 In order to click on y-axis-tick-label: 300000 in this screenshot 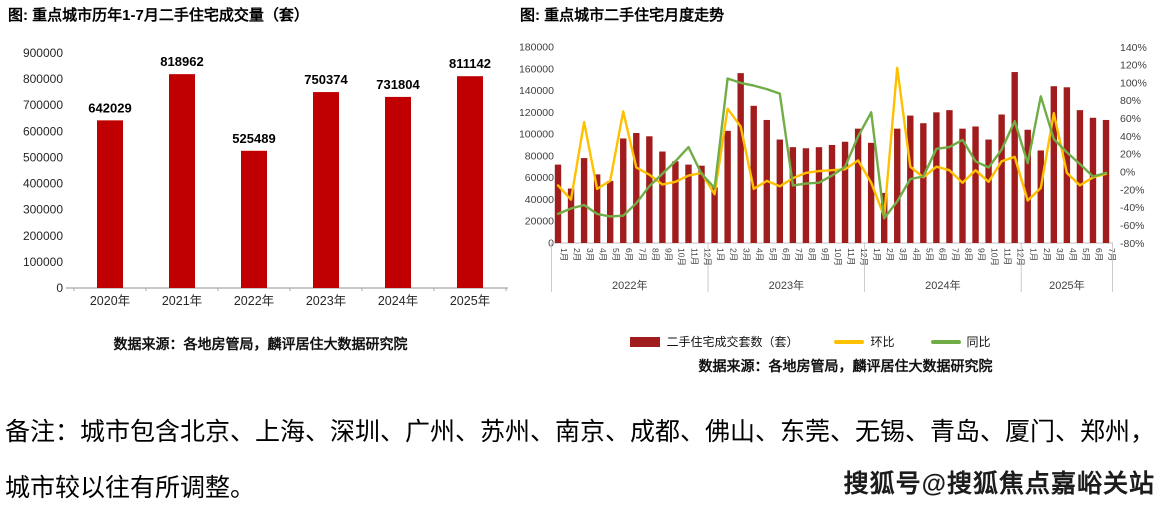, I will do `click(43, 210)`.